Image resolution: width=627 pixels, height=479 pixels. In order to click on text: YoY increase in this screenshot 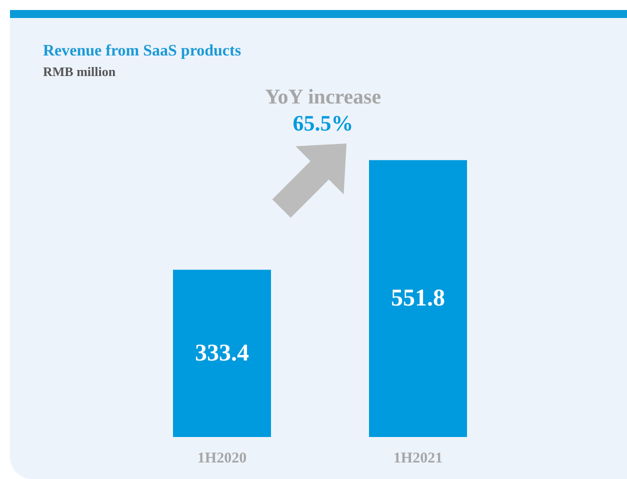, I will do `click(323, 96)`.